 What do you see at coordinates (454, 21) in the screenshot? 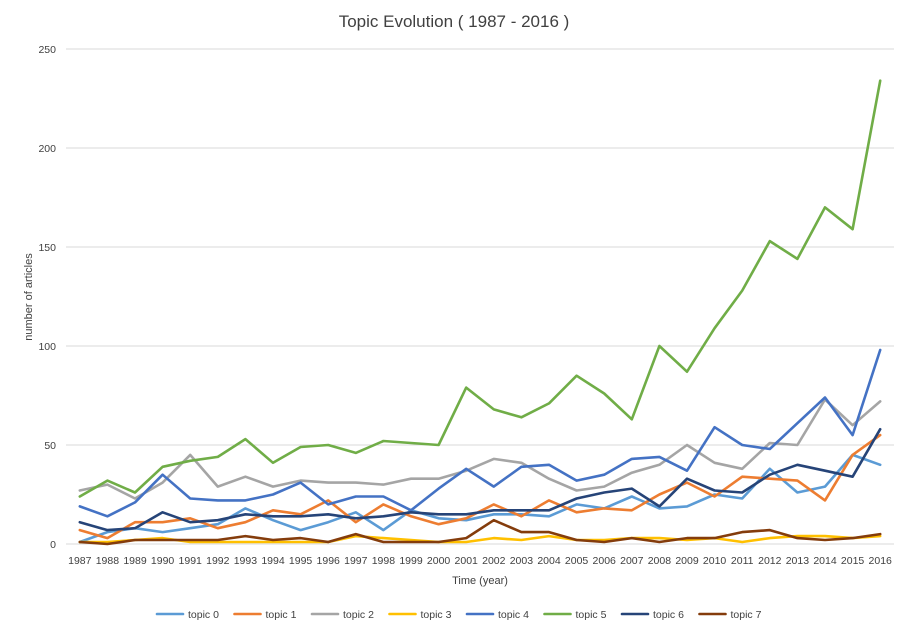
I see `chart-title: Topic Evolution ( 1987 - 2016 )` at bounding box center [454, 21].